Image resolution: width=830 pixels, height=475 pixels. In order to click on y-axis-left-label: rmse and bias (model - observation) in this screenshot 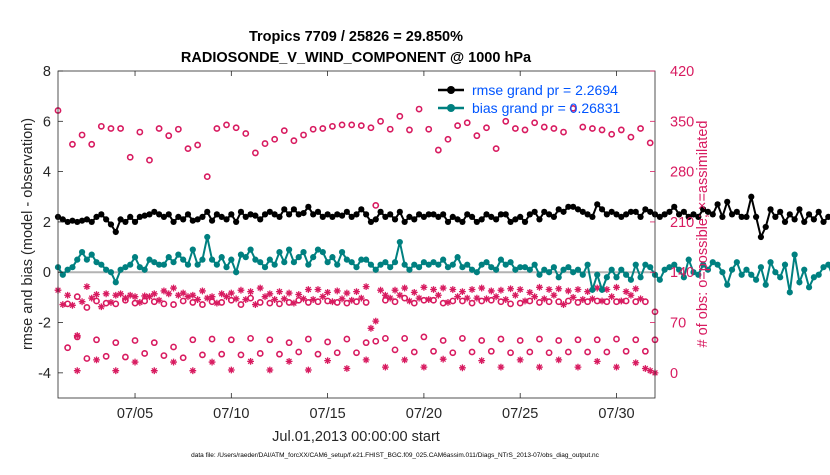, I will do `click(28, 234)`.